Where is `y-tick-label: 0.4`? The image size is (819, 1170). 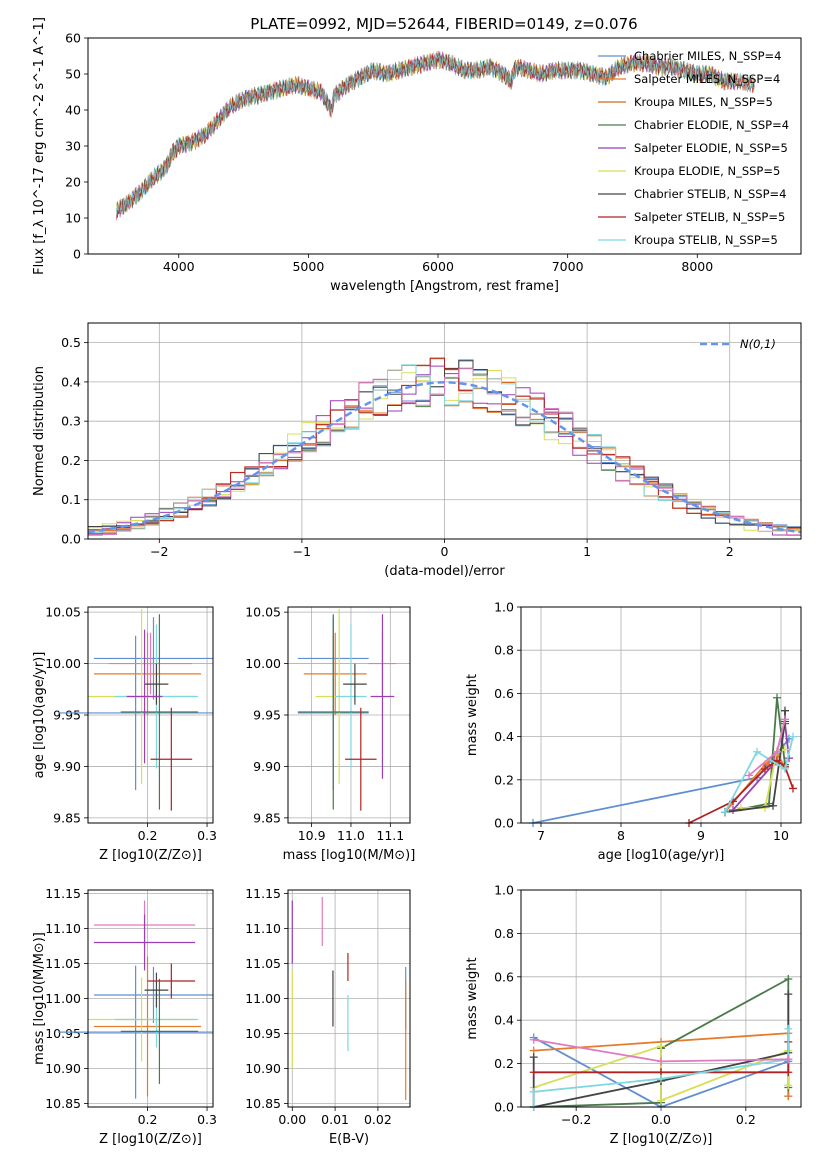
y-tick-label: 0.4 is located at coordinates (71, 381).